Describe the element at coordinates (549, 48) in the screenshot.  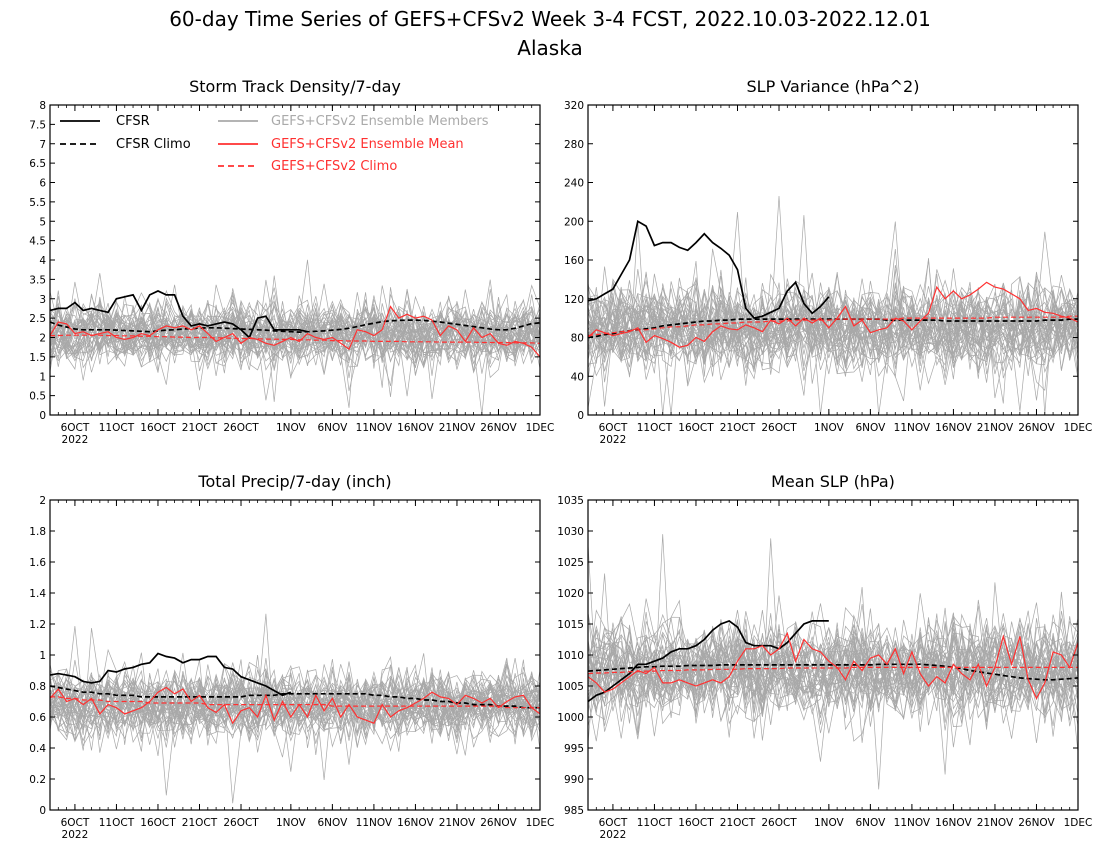
I see `figure-subtitle: Alaska` at that location.